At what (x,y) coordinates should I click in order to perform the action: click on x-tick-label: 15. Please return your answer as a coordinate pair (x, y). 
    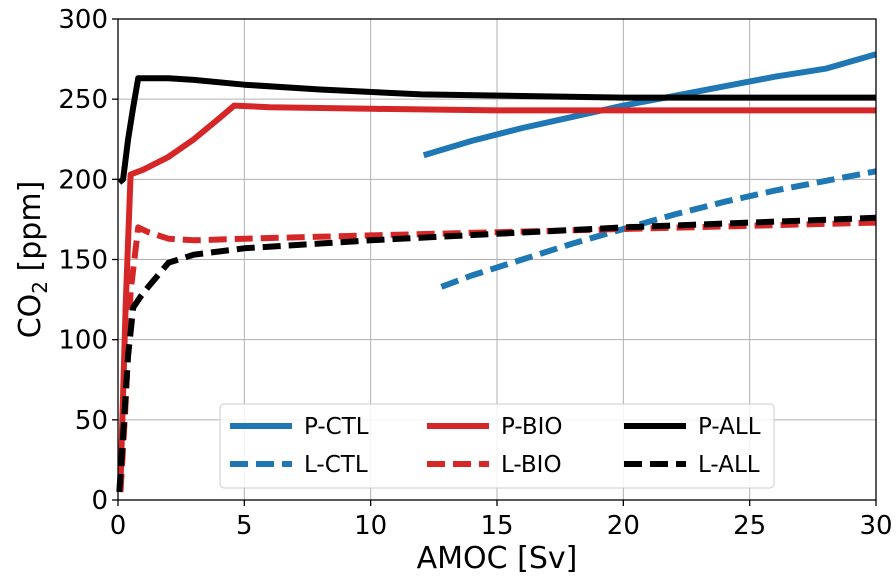
    Looking at the image, I should click on (496, 526).